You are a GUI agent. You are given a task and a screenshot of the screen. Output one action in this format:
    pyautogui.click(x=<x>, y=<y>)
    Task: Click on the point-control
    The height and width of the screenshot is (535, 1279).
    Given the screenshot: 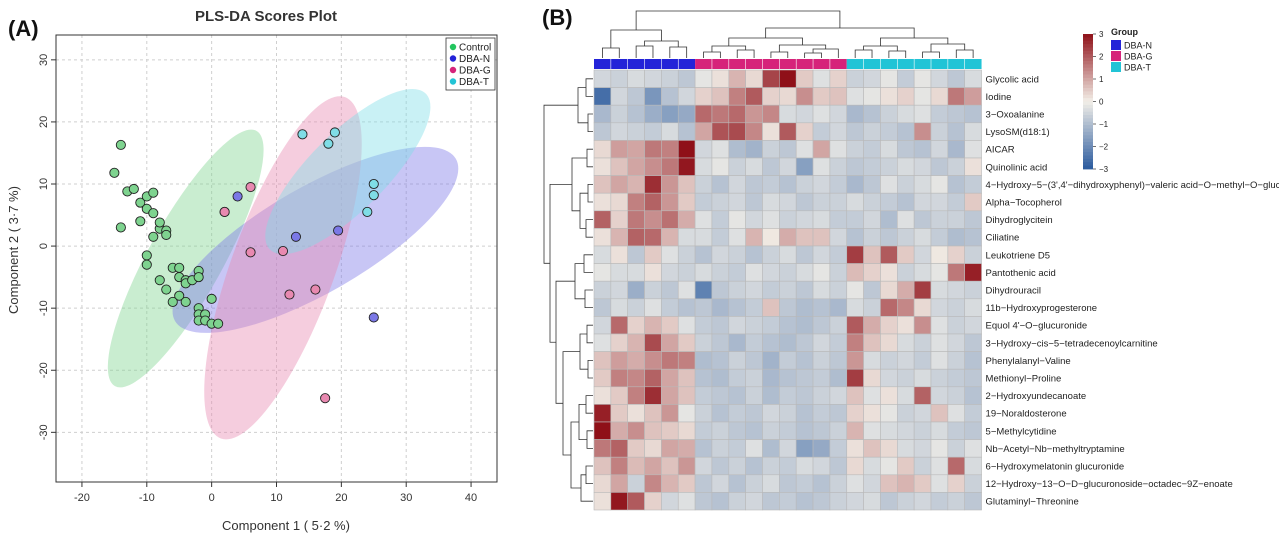 What is the action you would take?
    pyautogui.click(x=198, y=277)
    